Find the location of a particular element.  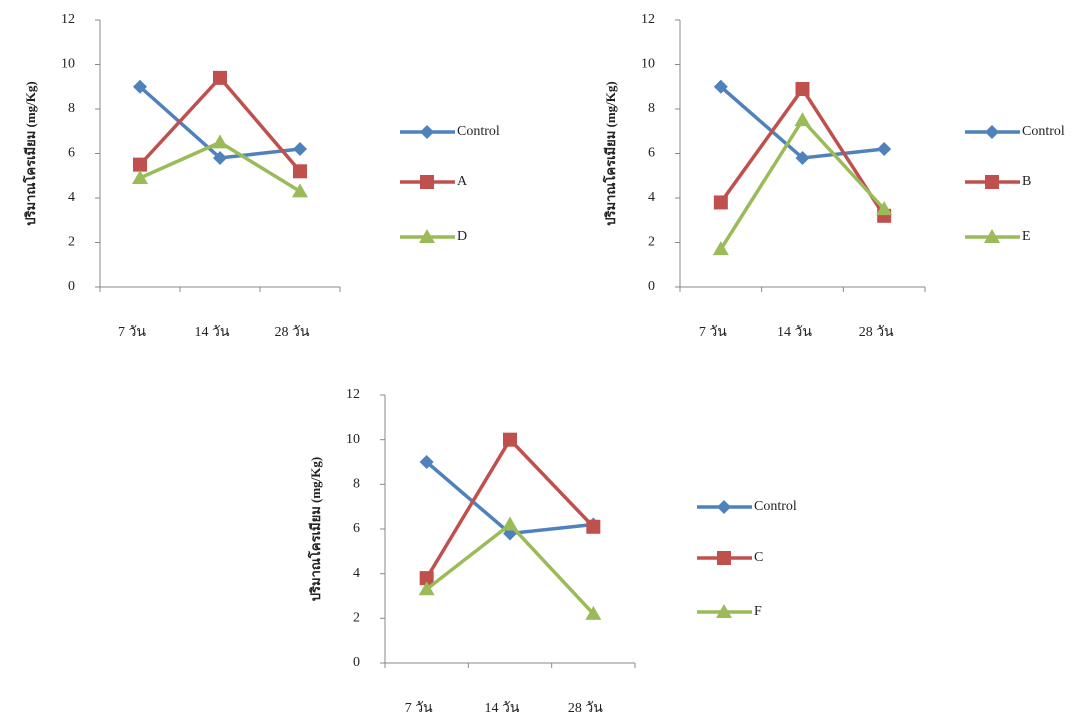

legend-label: B is located at coordinates (1026, 181).